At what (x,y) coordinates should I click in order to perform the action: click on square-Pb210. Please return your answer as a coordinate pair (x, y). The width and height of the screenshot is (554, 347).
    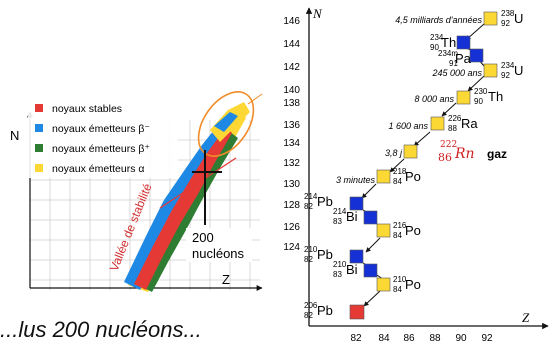
    Looking at the image, I should click on (356, 256).